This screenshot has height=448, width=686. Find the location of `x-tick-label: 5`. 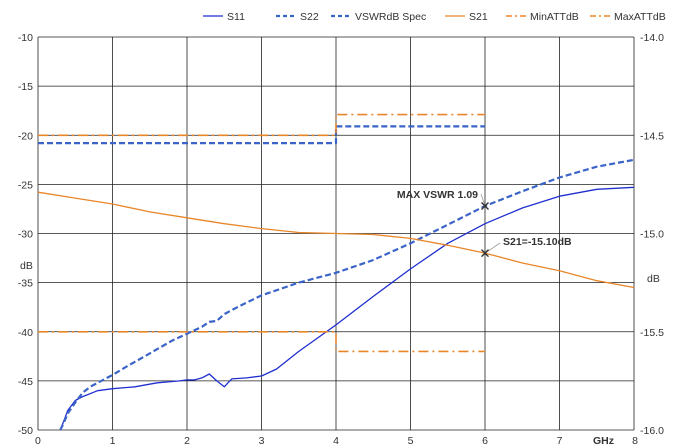

x-tick-label: 5 is located at coordinates (411, 441).